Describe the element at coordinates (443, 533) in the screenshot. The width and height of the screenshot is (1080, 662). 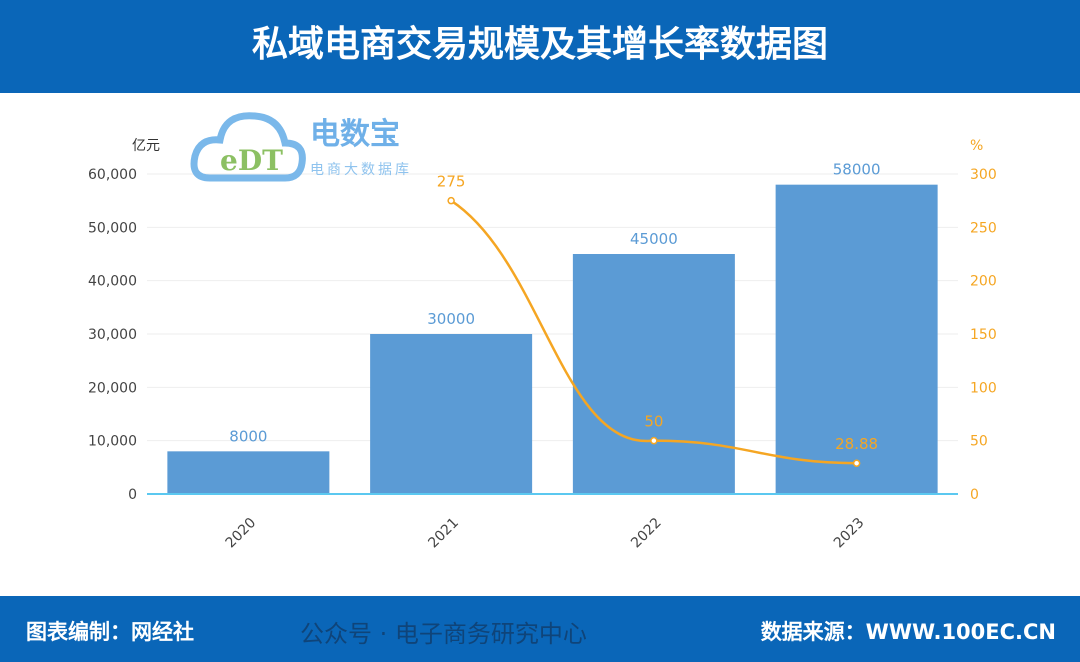
I see `x-tick-label: 2021` at that location.